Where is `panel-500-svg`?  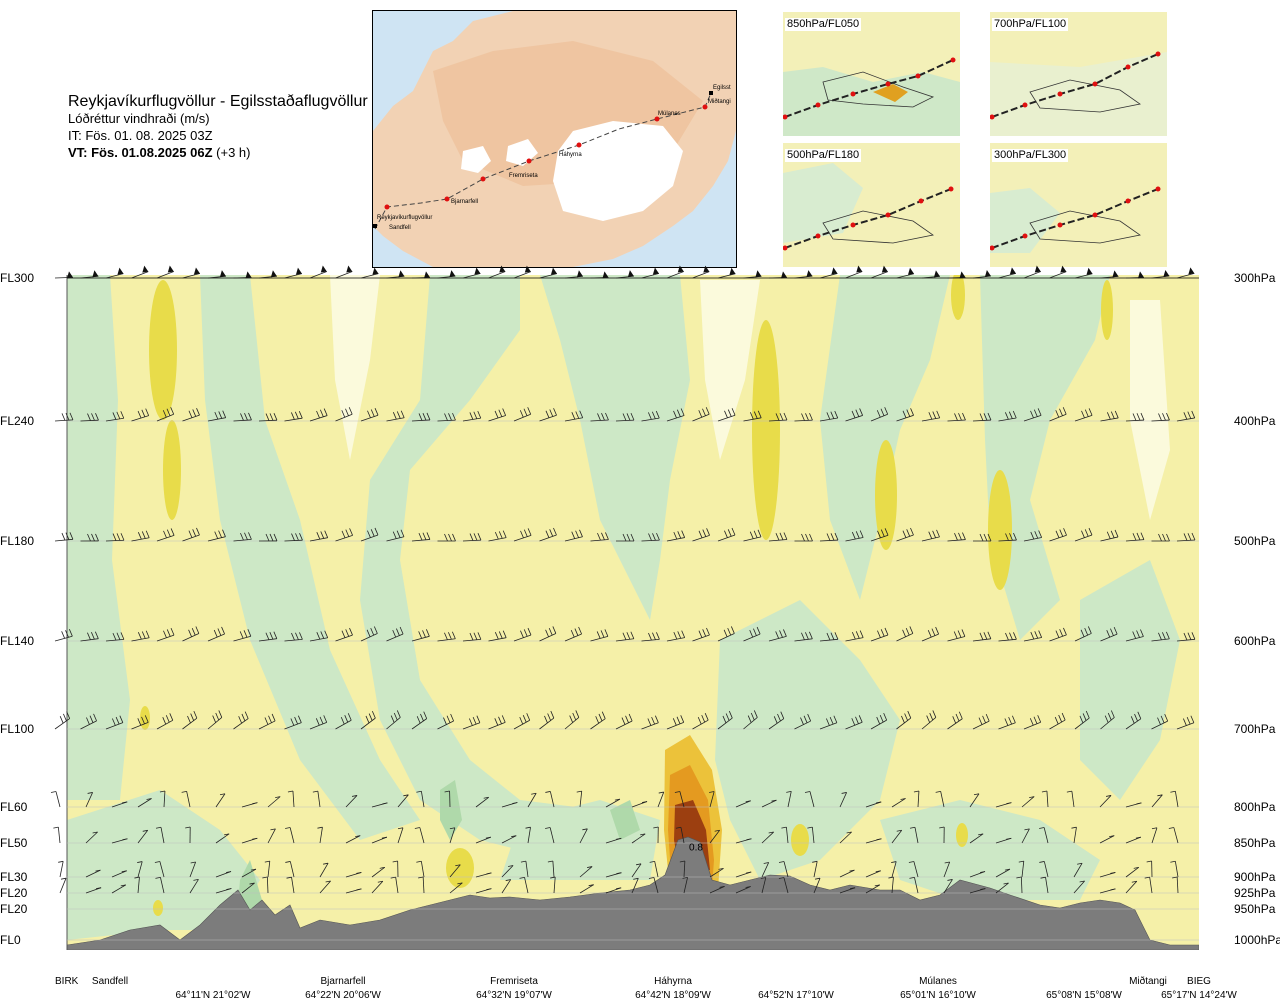 panel-500-svg is located at coordinates (871, 205).